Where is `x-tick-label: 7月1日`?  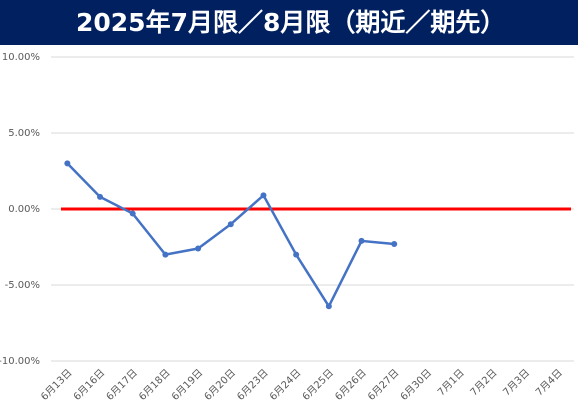 x-tick-label: 7月1日 is located at coordinates (451, 383).